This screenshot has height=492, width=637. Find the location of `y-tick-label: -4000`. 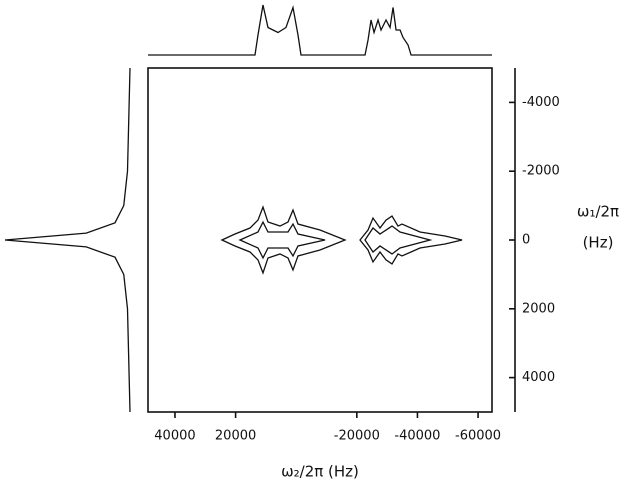

y-tick-label: -4000 is located at coordinates (541, 102).